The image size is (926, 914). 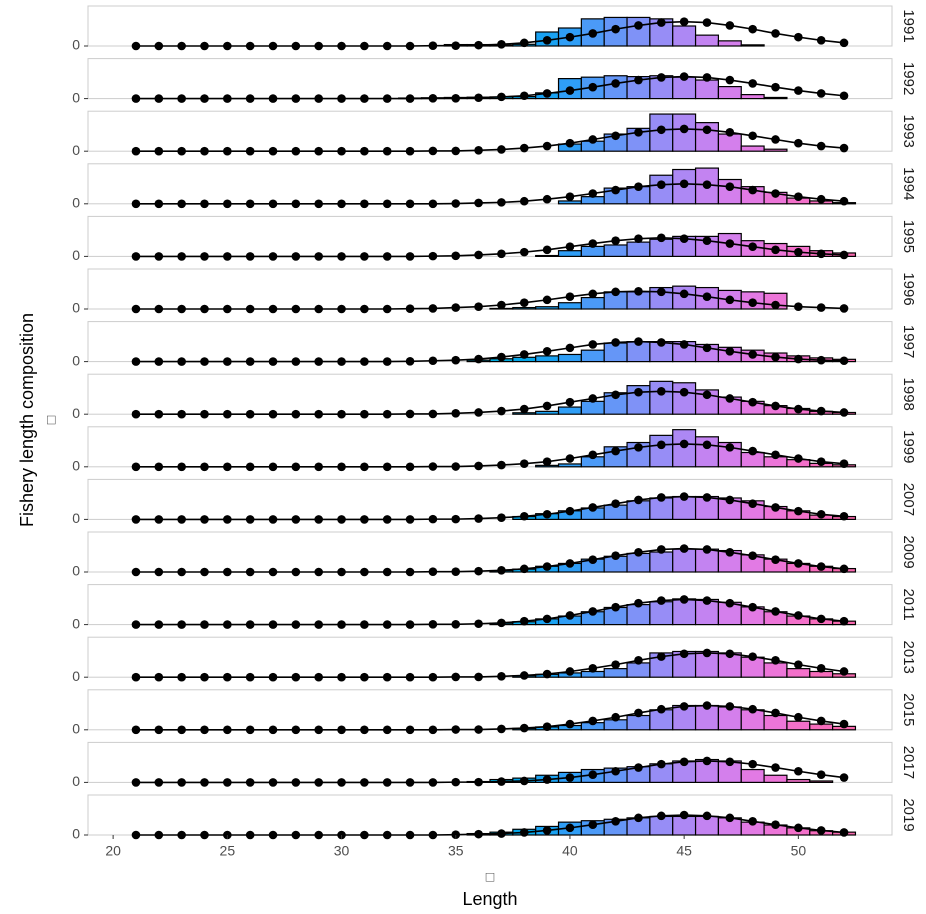 What do you see at coordinates (908, 551) in the screenshot?
I see `strip-label: 2009` at bounding box center [908, 551].